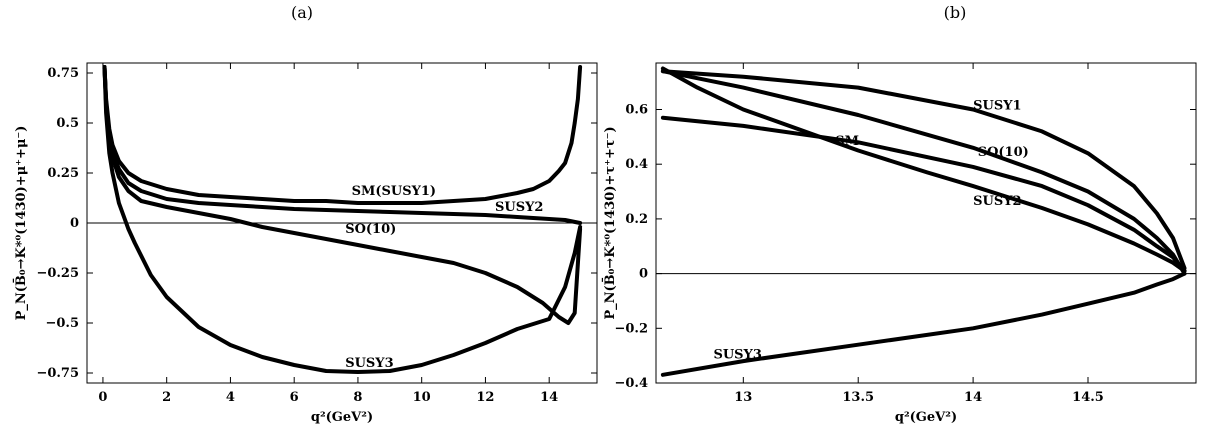 This screenshot has width=1213, height=444. Describe the element at coordinates (636, 219) in the screenshot. I see `y-tick-label: 0.2` at that location.